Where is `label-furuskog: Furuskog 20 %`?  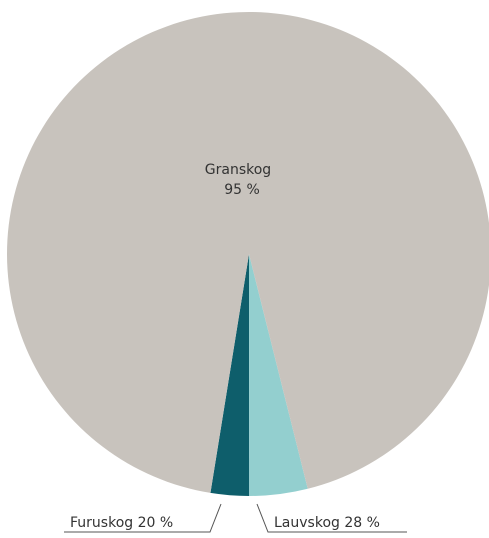 label-furuskog: Furuskog 20 % is located at coordinates (121, 523).